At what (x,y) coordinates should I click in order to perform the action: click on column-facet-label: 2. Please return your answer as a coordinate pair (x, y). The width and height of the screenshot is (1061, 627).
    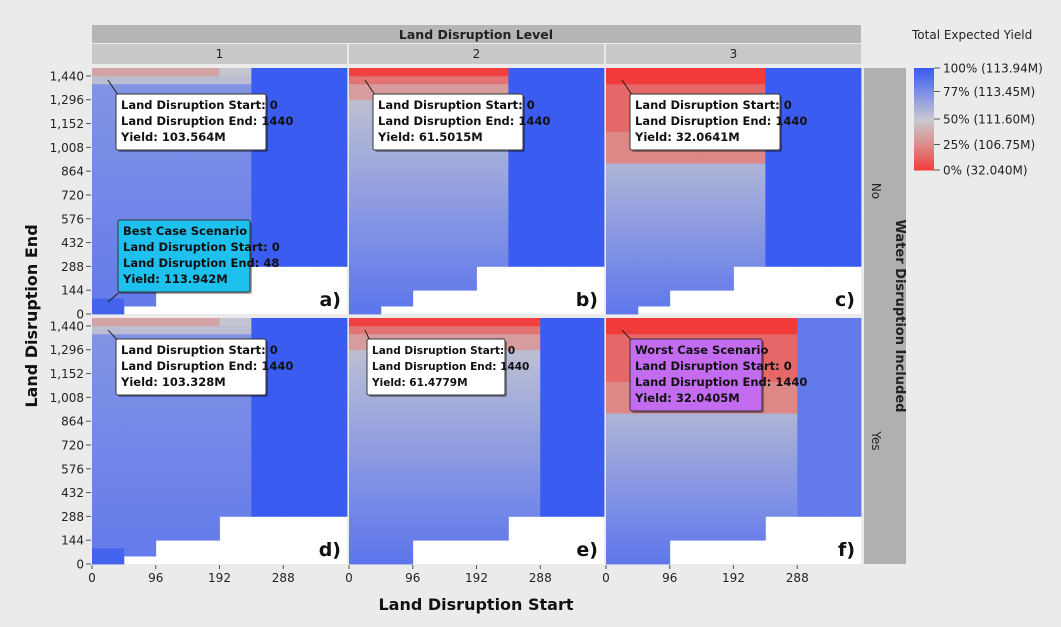
    Looking at the image, I should click on (477, 54).